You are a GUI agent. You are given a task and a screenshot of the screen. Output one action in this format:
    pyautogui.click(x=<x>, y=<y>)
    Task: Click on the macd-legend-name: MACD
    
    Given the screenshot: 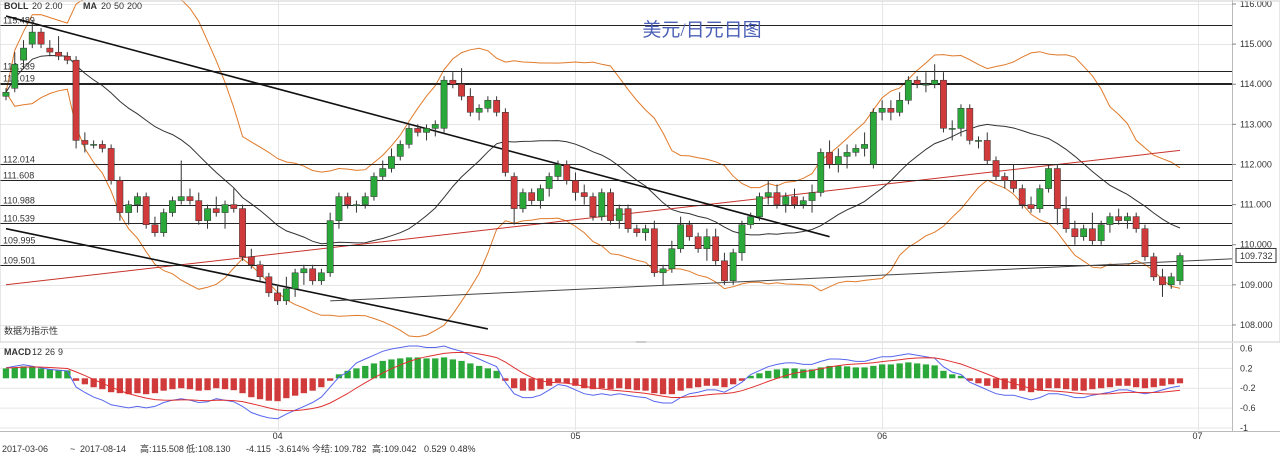 What is the action you would take?
    pyautogui.click(x=17, y=352)
    